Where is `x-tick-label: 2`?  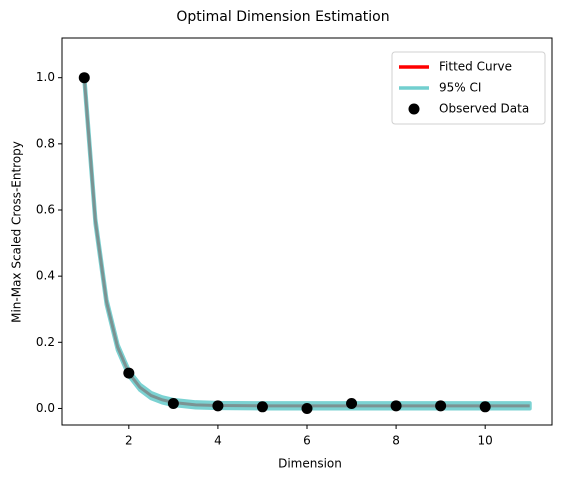 x-tick-label: 2 is located at coordinates (129, 441).